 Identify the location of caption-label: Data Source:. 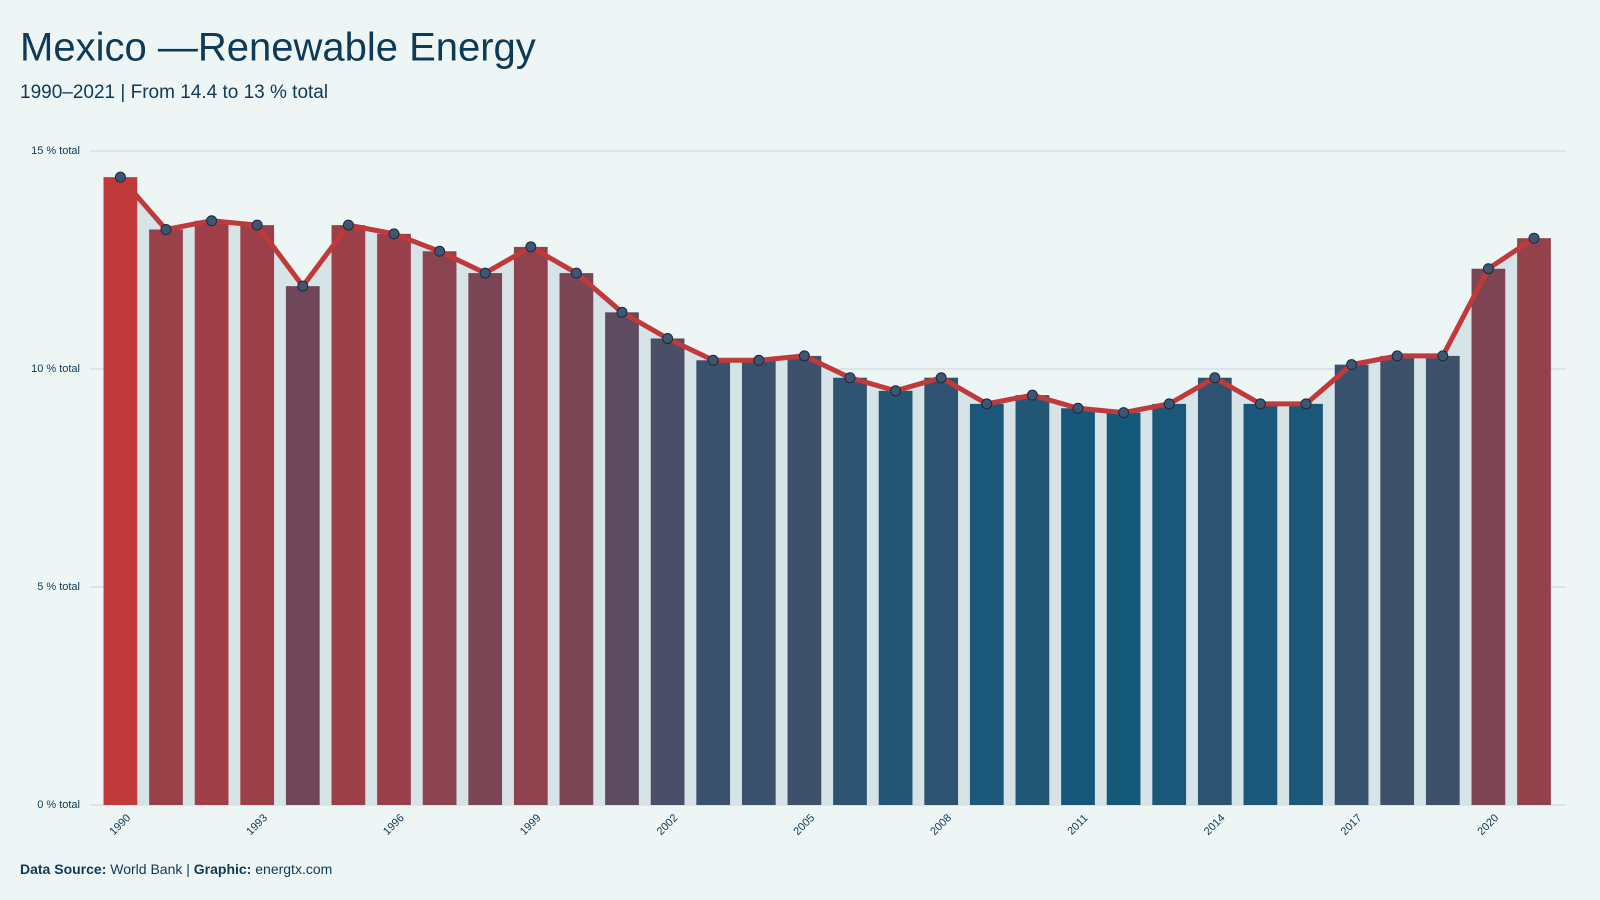
(63, 869).